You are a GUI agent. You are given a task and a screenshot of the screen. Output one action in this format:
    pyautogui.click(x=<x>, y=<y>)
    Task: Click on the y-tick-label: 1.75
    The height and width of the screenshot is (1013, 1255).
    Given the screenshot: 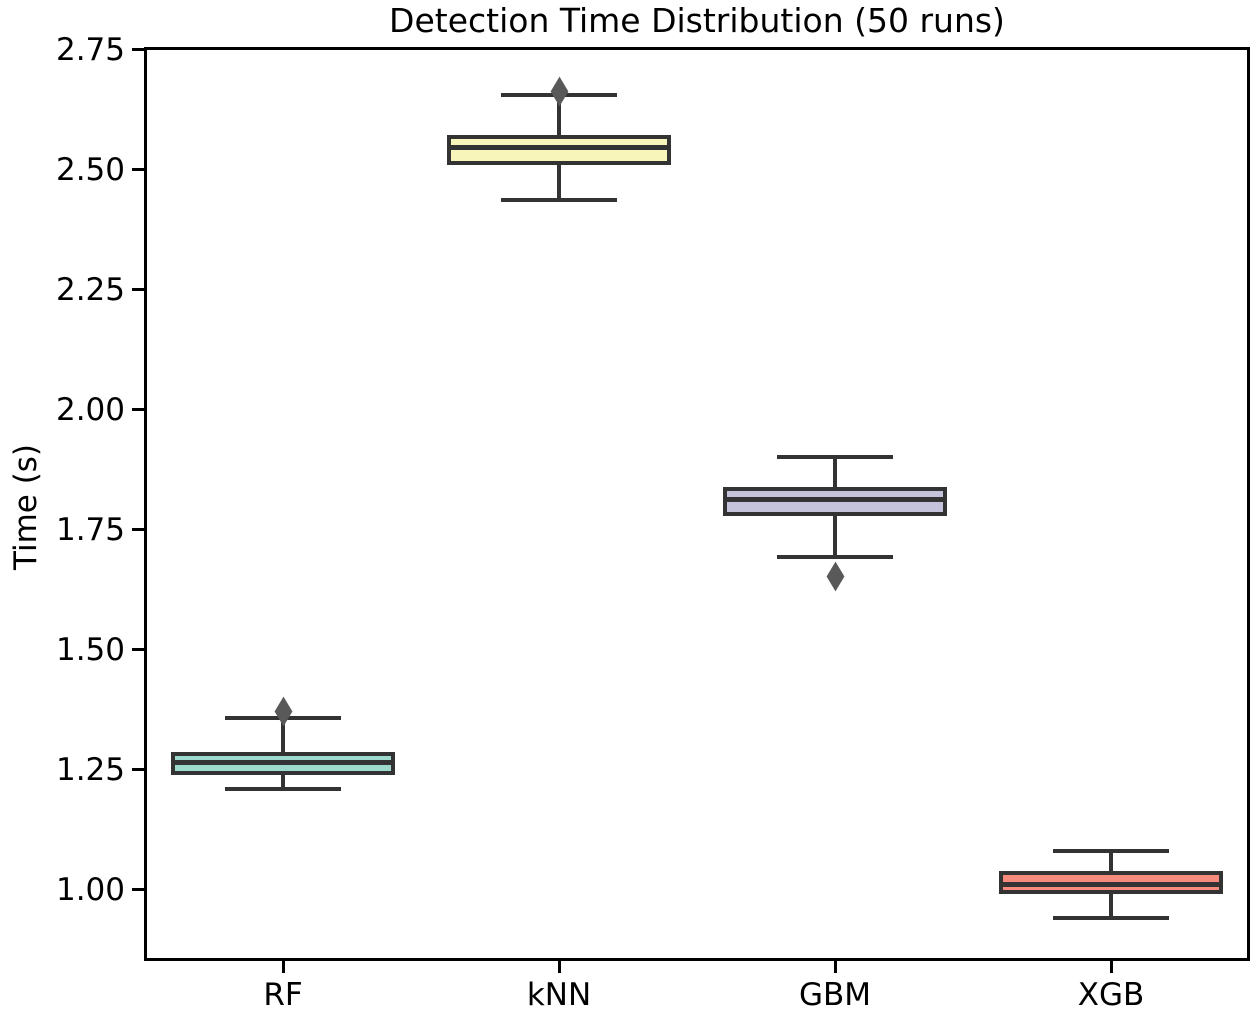 What is the action you would take?
    pyautogui.click(x=90, y=529)
    